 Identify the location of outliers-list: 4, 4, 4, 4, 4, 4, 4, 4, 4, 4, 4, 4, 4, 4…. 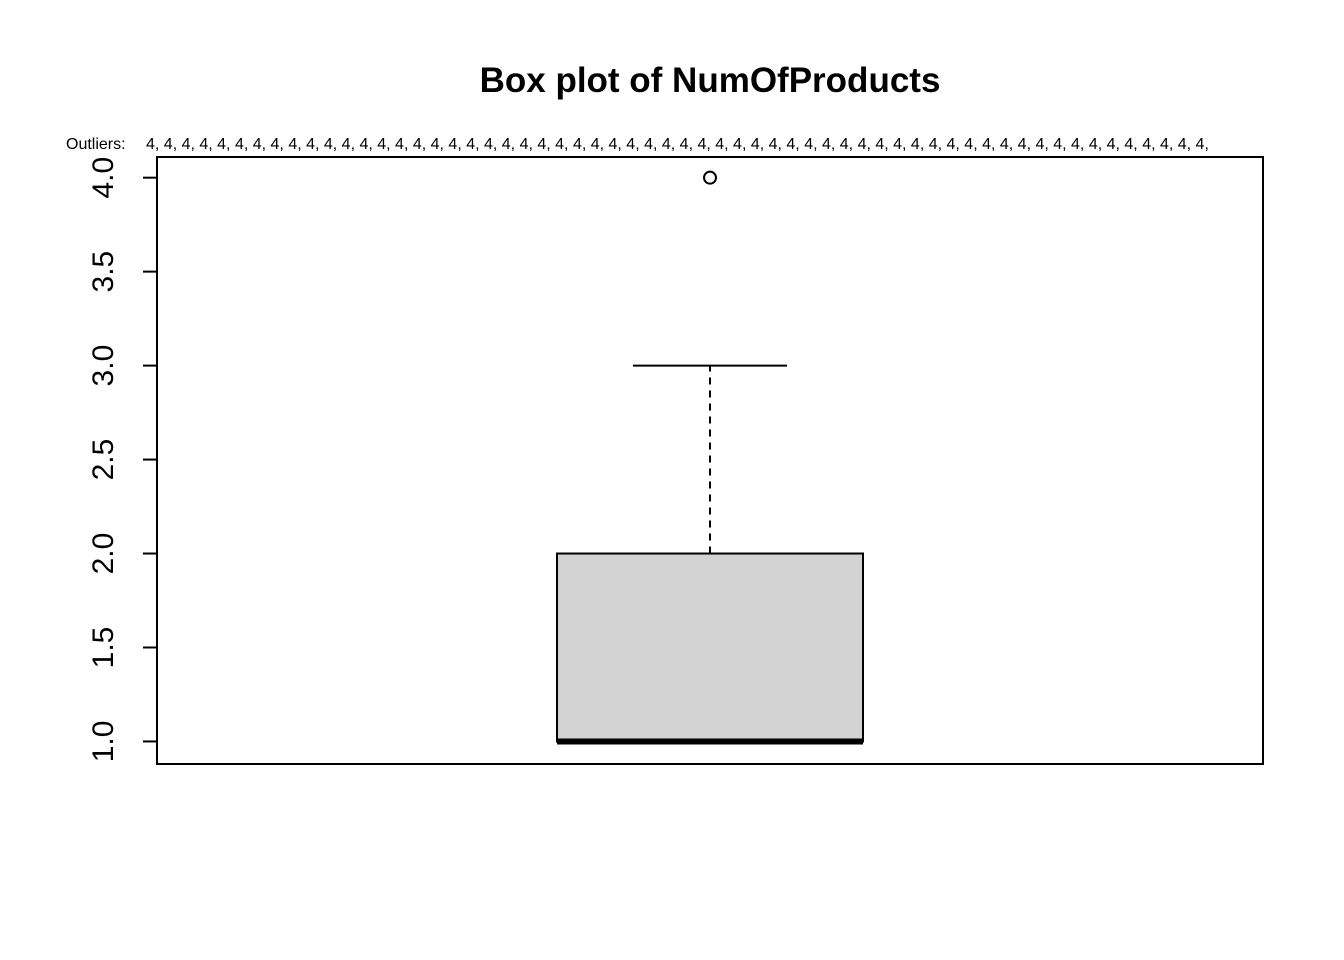
(677, 144).